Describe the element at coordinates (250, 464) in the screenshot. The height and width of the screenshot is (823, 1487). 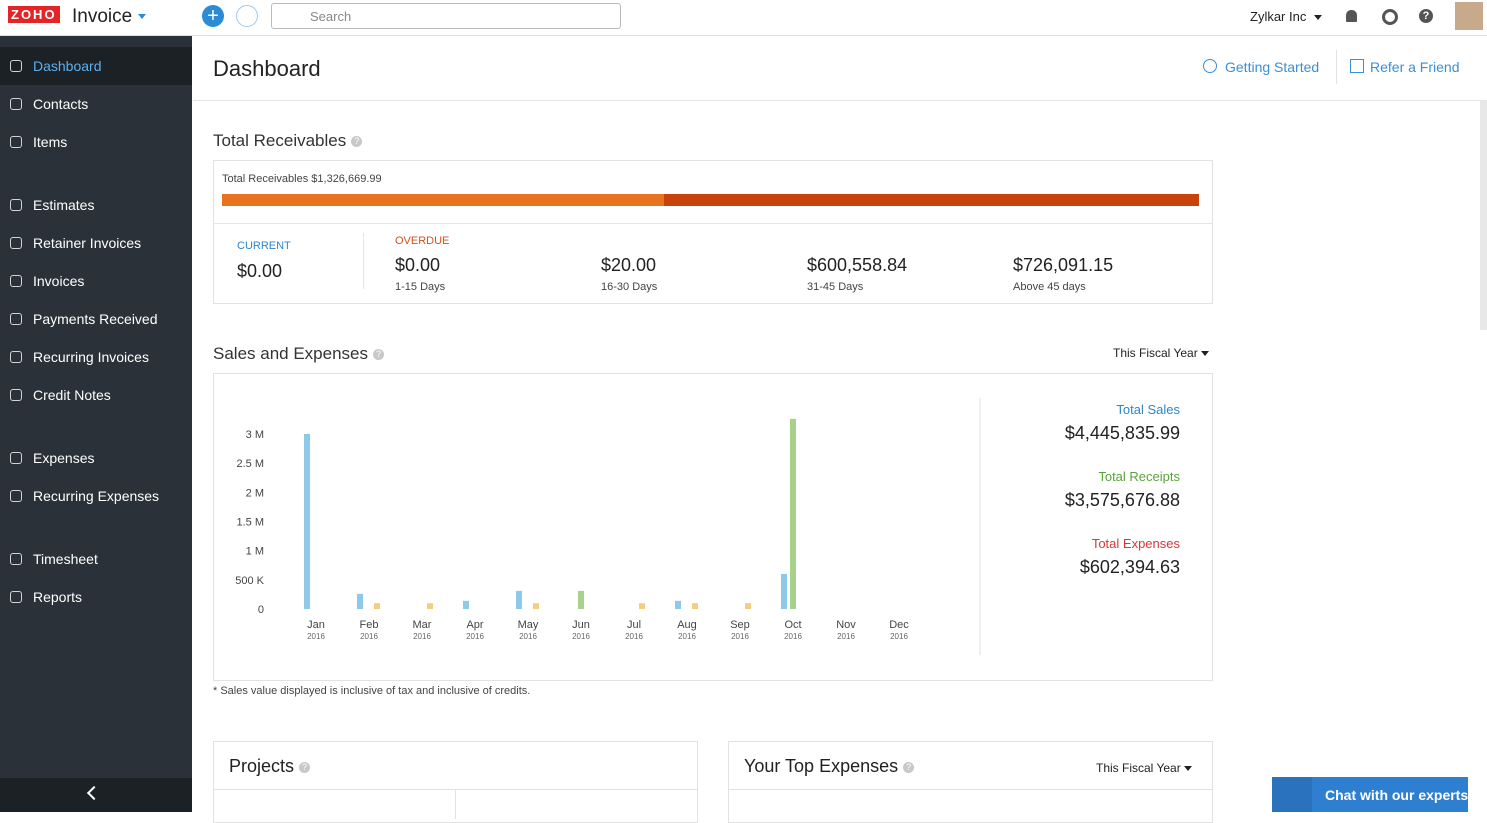
I see `y-tick-label: 2.5 M` at that location.